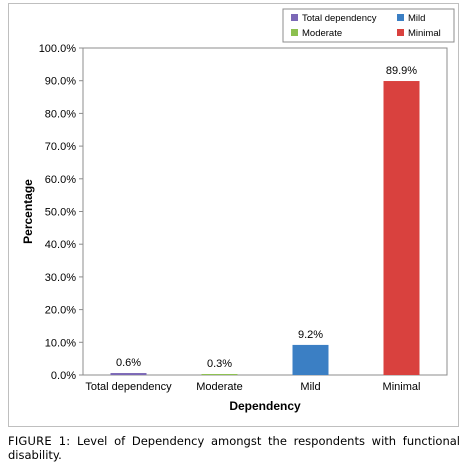 This screenshot has width=467, height=474. I want to click on data-label: 0.3%, so click(219, 364).